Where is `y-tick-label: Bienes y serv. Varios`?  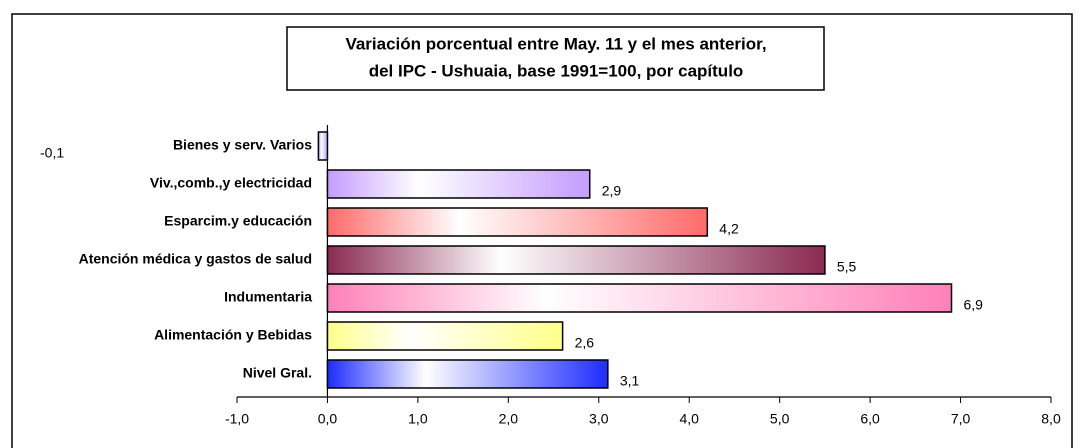
y-tick-label: Bienes y serv. Varios is located at coordinates (242, 145).